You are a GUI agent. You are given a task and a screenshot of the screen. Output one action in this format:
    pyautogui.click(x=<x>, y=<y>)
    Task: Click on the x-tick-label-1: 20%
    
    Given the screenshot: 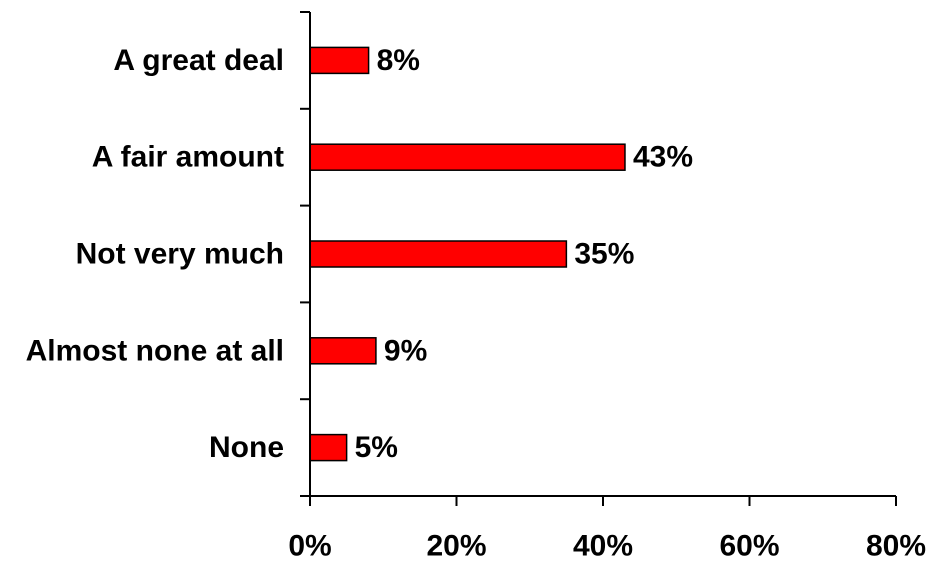 What is the action you would take?
    pyautogui.click(x=456, y=545)
    